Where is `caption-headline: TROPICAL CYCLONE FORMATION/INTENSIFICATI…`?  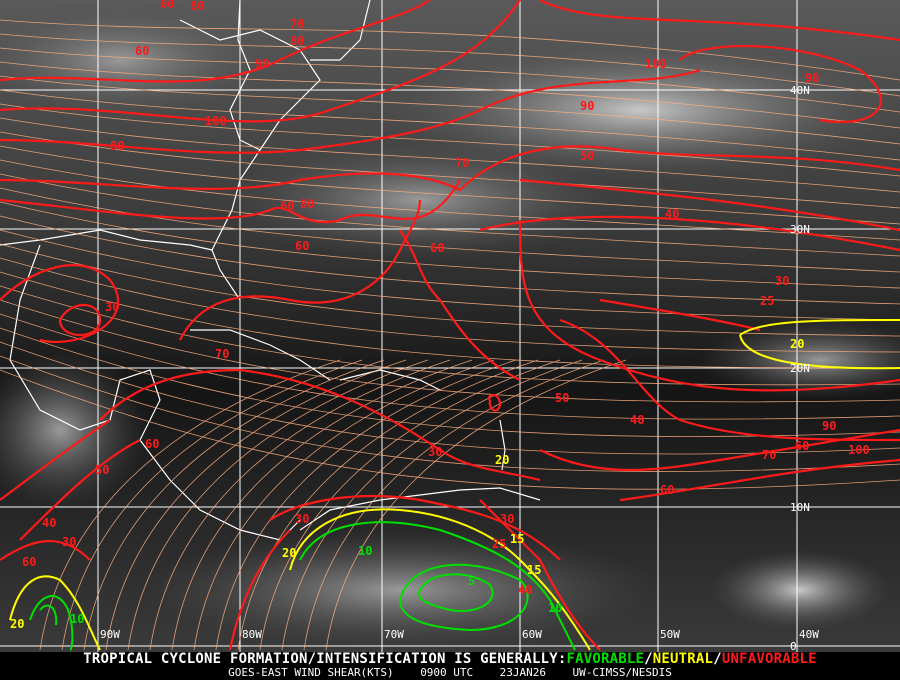 caption-headline: TROPICAL CYCLONE FORMATION/INTENSIFICATI… is located at coordinates (325, 659).